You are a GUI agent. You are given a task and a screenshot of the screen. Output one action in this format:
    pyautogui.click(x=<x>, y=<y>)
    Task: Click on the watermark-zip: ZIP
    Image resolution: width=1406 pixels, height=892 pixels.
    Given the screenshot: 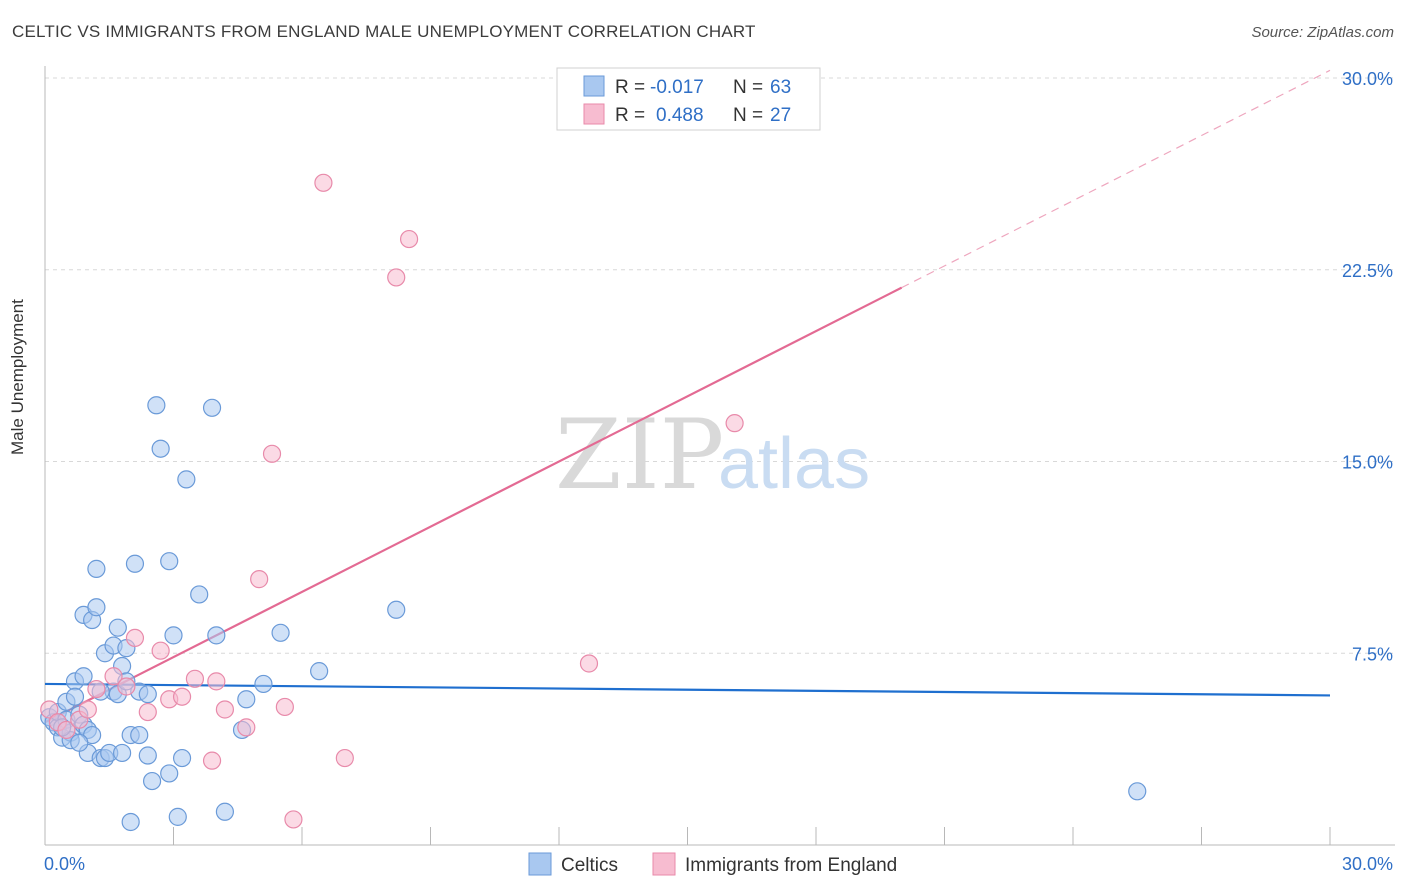 What is the action you would take?
    pyautogui.click(x=639, y=455)
    